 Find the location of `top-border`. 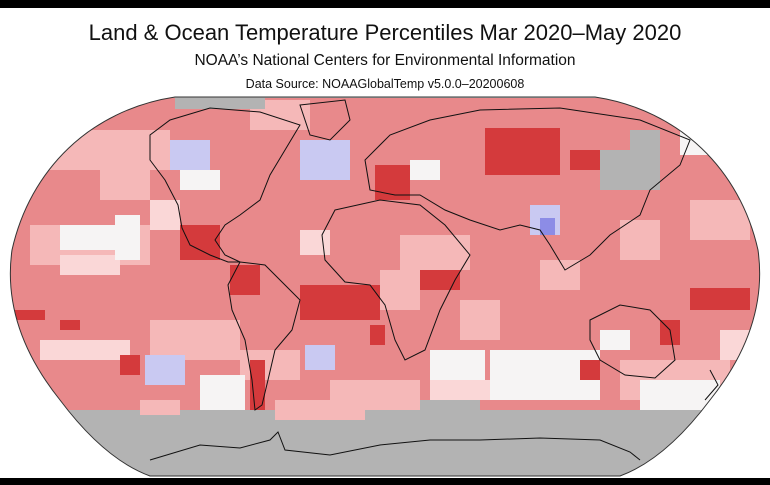

top-border is located at coordinates (385, 4).